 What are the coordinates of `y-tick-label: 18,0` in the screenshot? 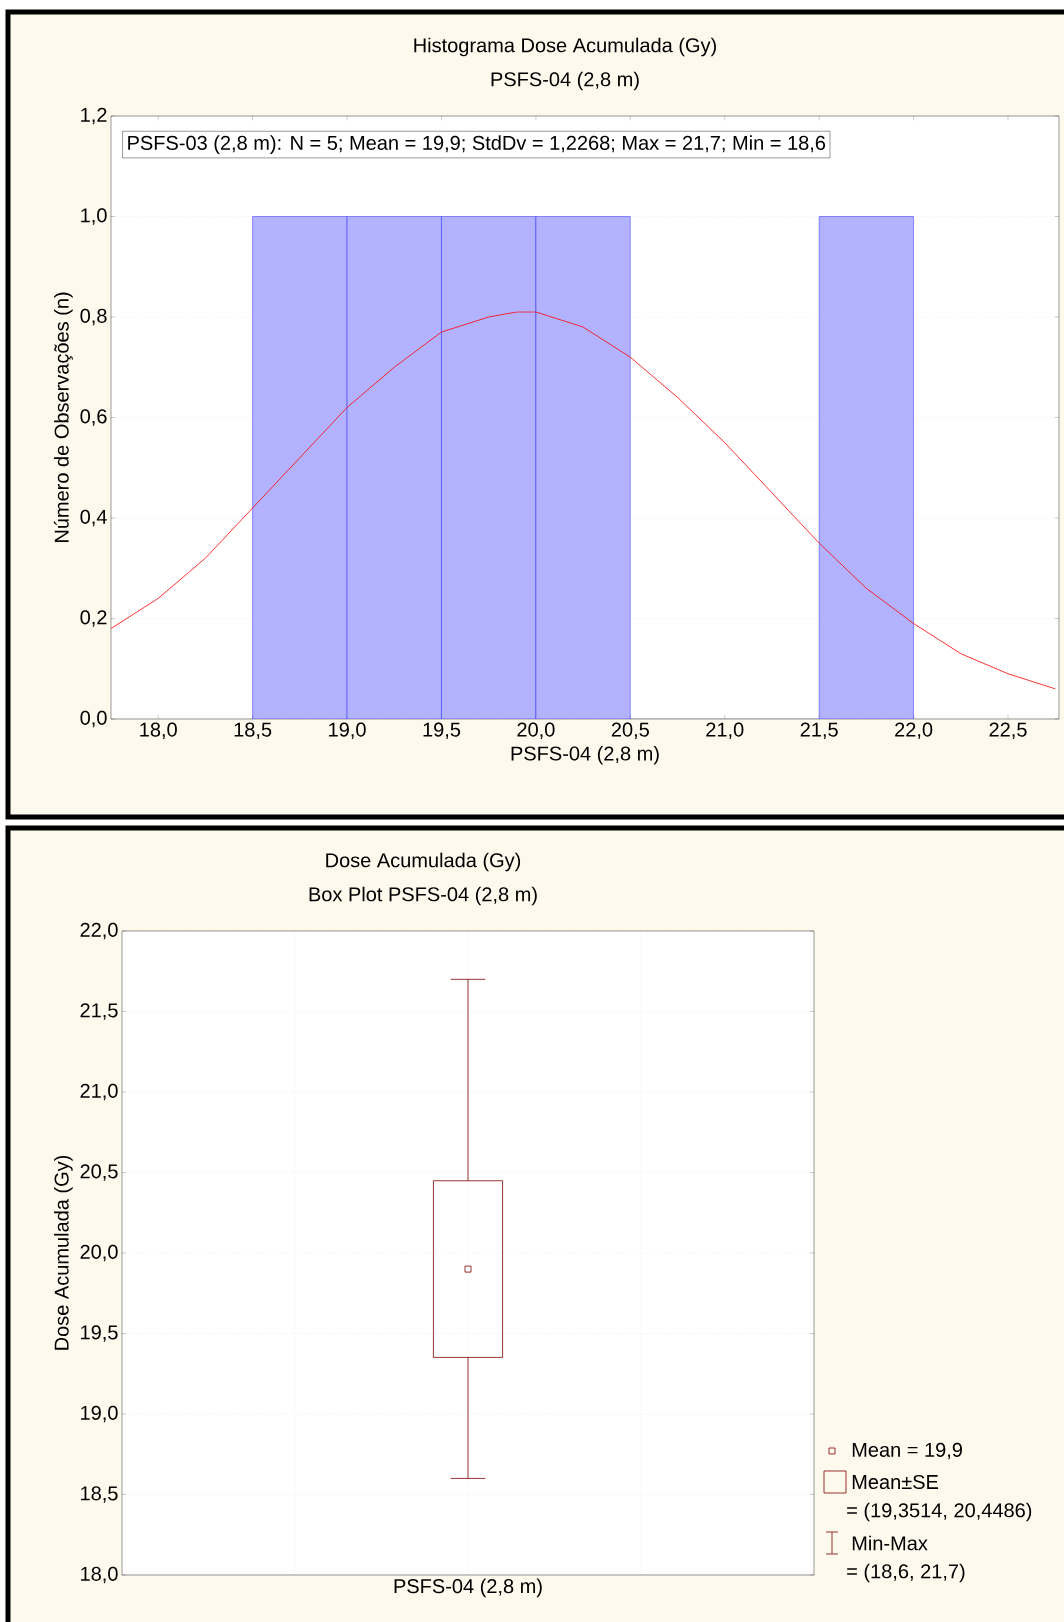 It's located at (99, 1575).